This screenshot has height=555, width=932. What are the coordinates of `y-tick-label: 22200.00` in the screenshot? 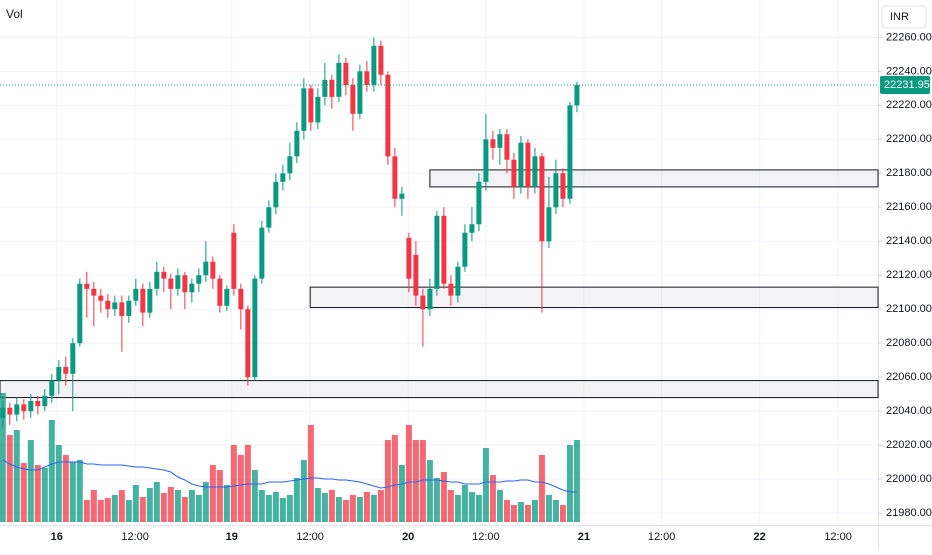 It's located at (909, 139).